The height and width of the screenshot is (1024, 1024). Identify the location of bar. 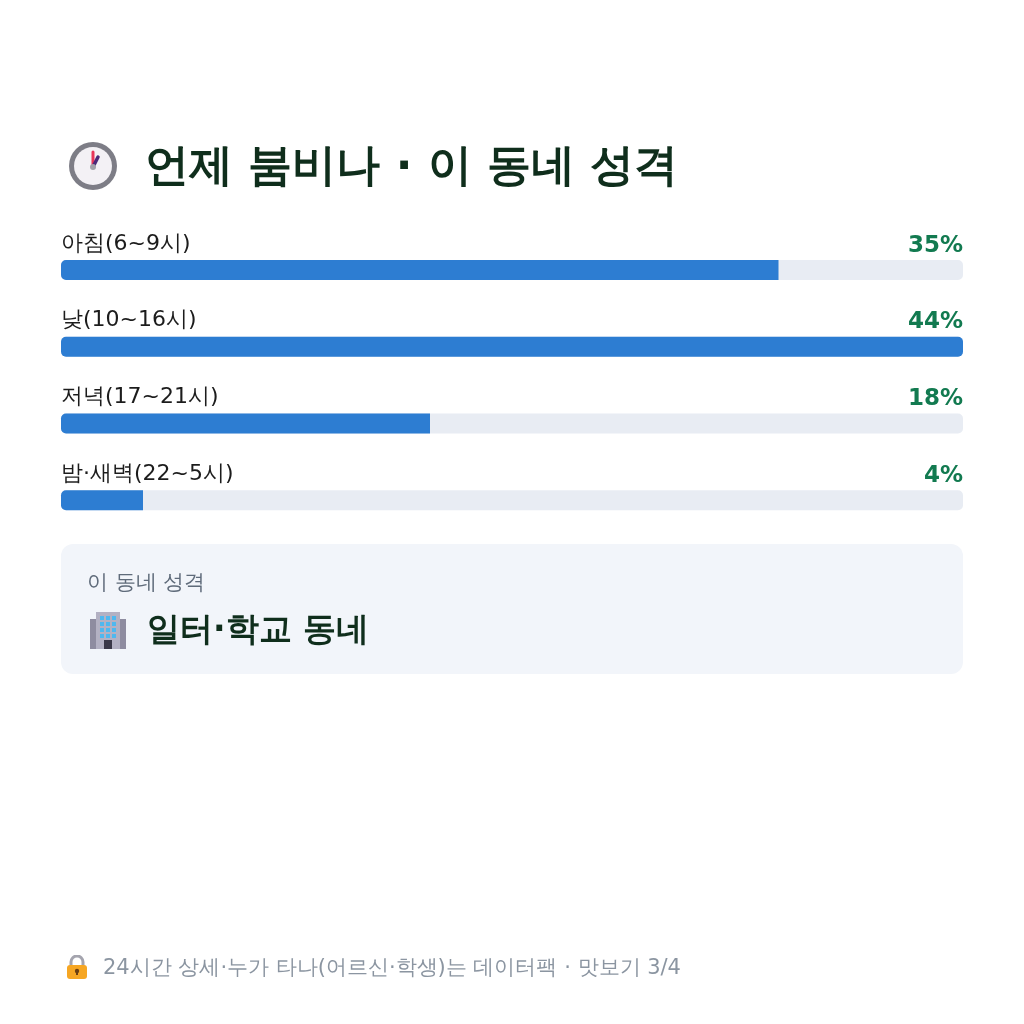
(102, 500).